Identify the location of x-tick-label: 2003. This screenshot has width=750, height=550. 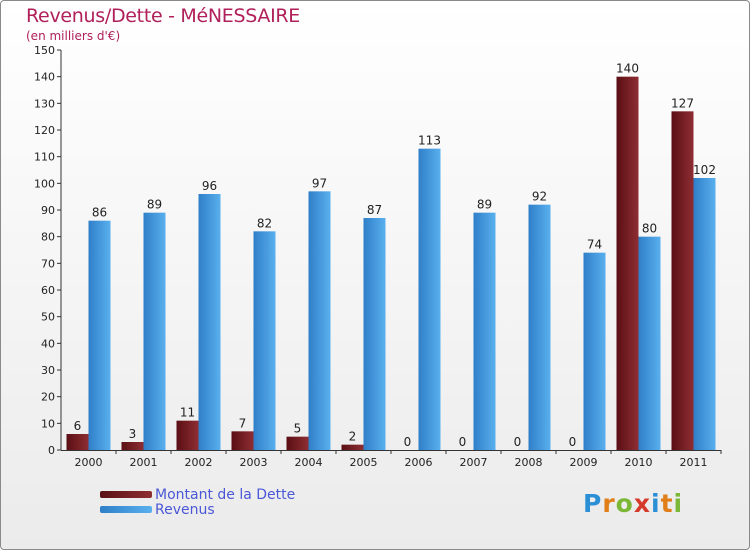
(254, 462).